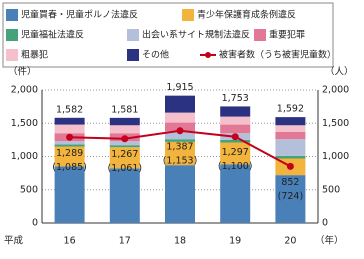 This screenshot has height=259, width=364. Describe the element at coordinates (235, 98) in the screenshot. I see `total-label: 1,753` at that location.